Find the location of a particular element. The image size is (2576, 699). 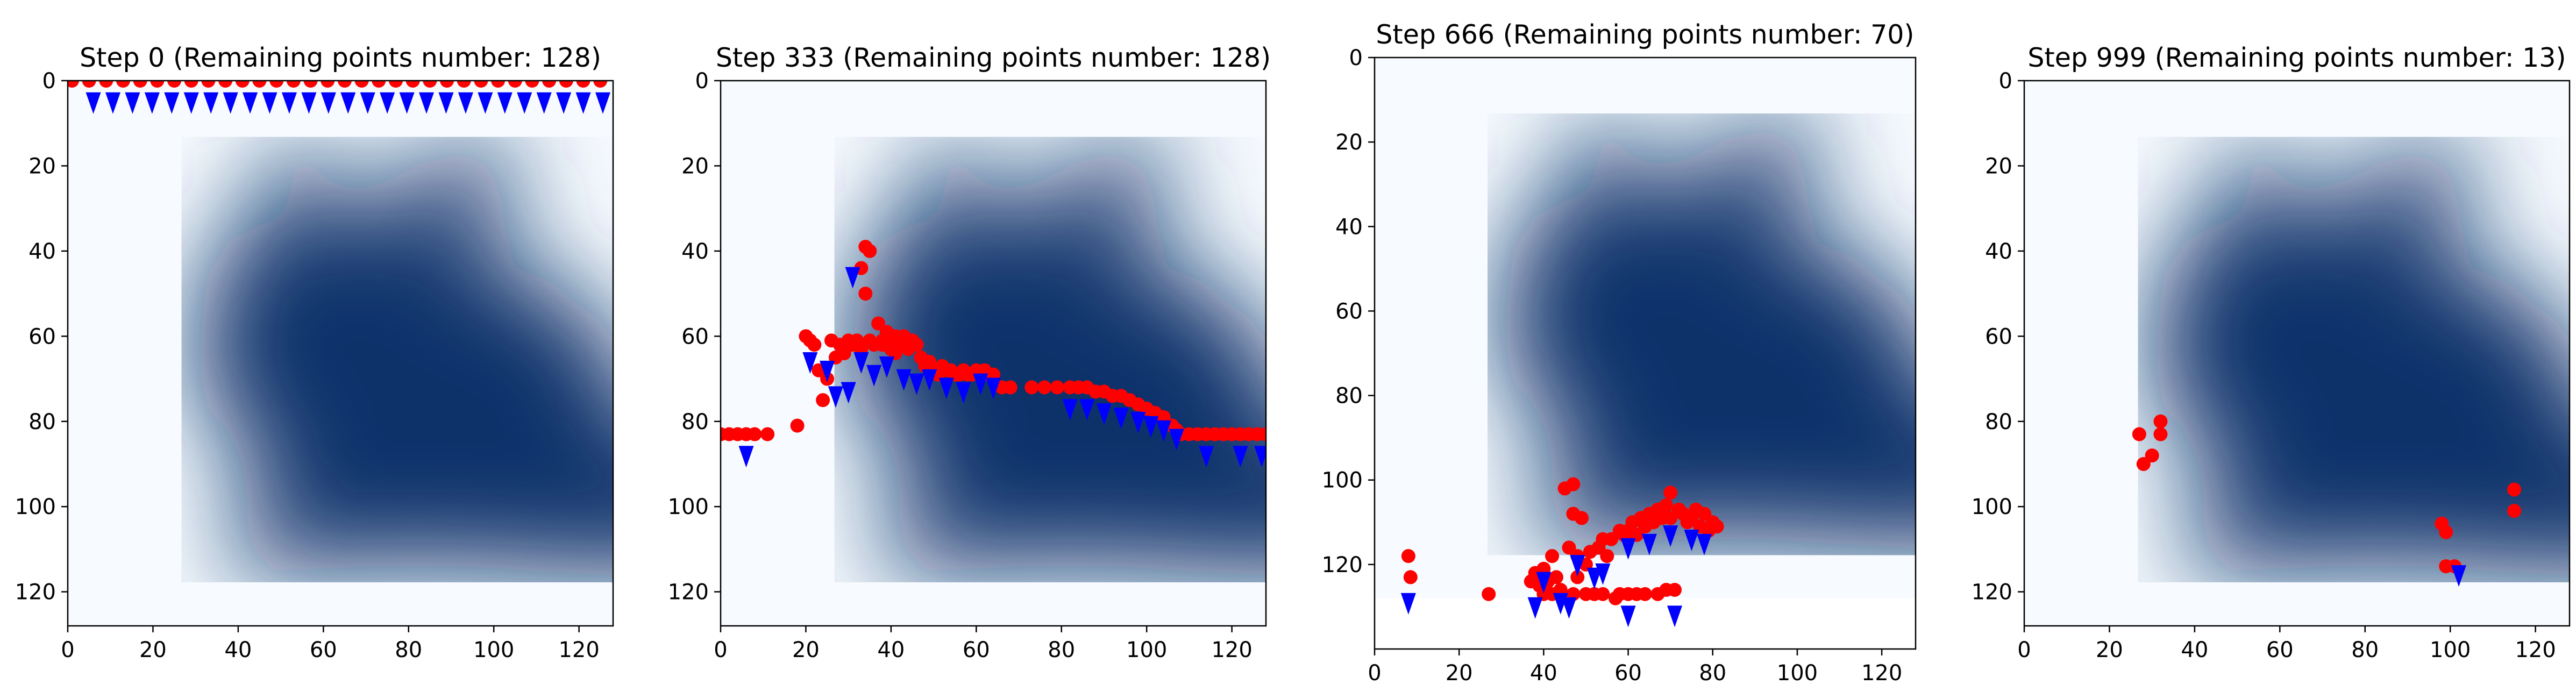

y-tick-label: 100 is located at coordinates (688, 507).